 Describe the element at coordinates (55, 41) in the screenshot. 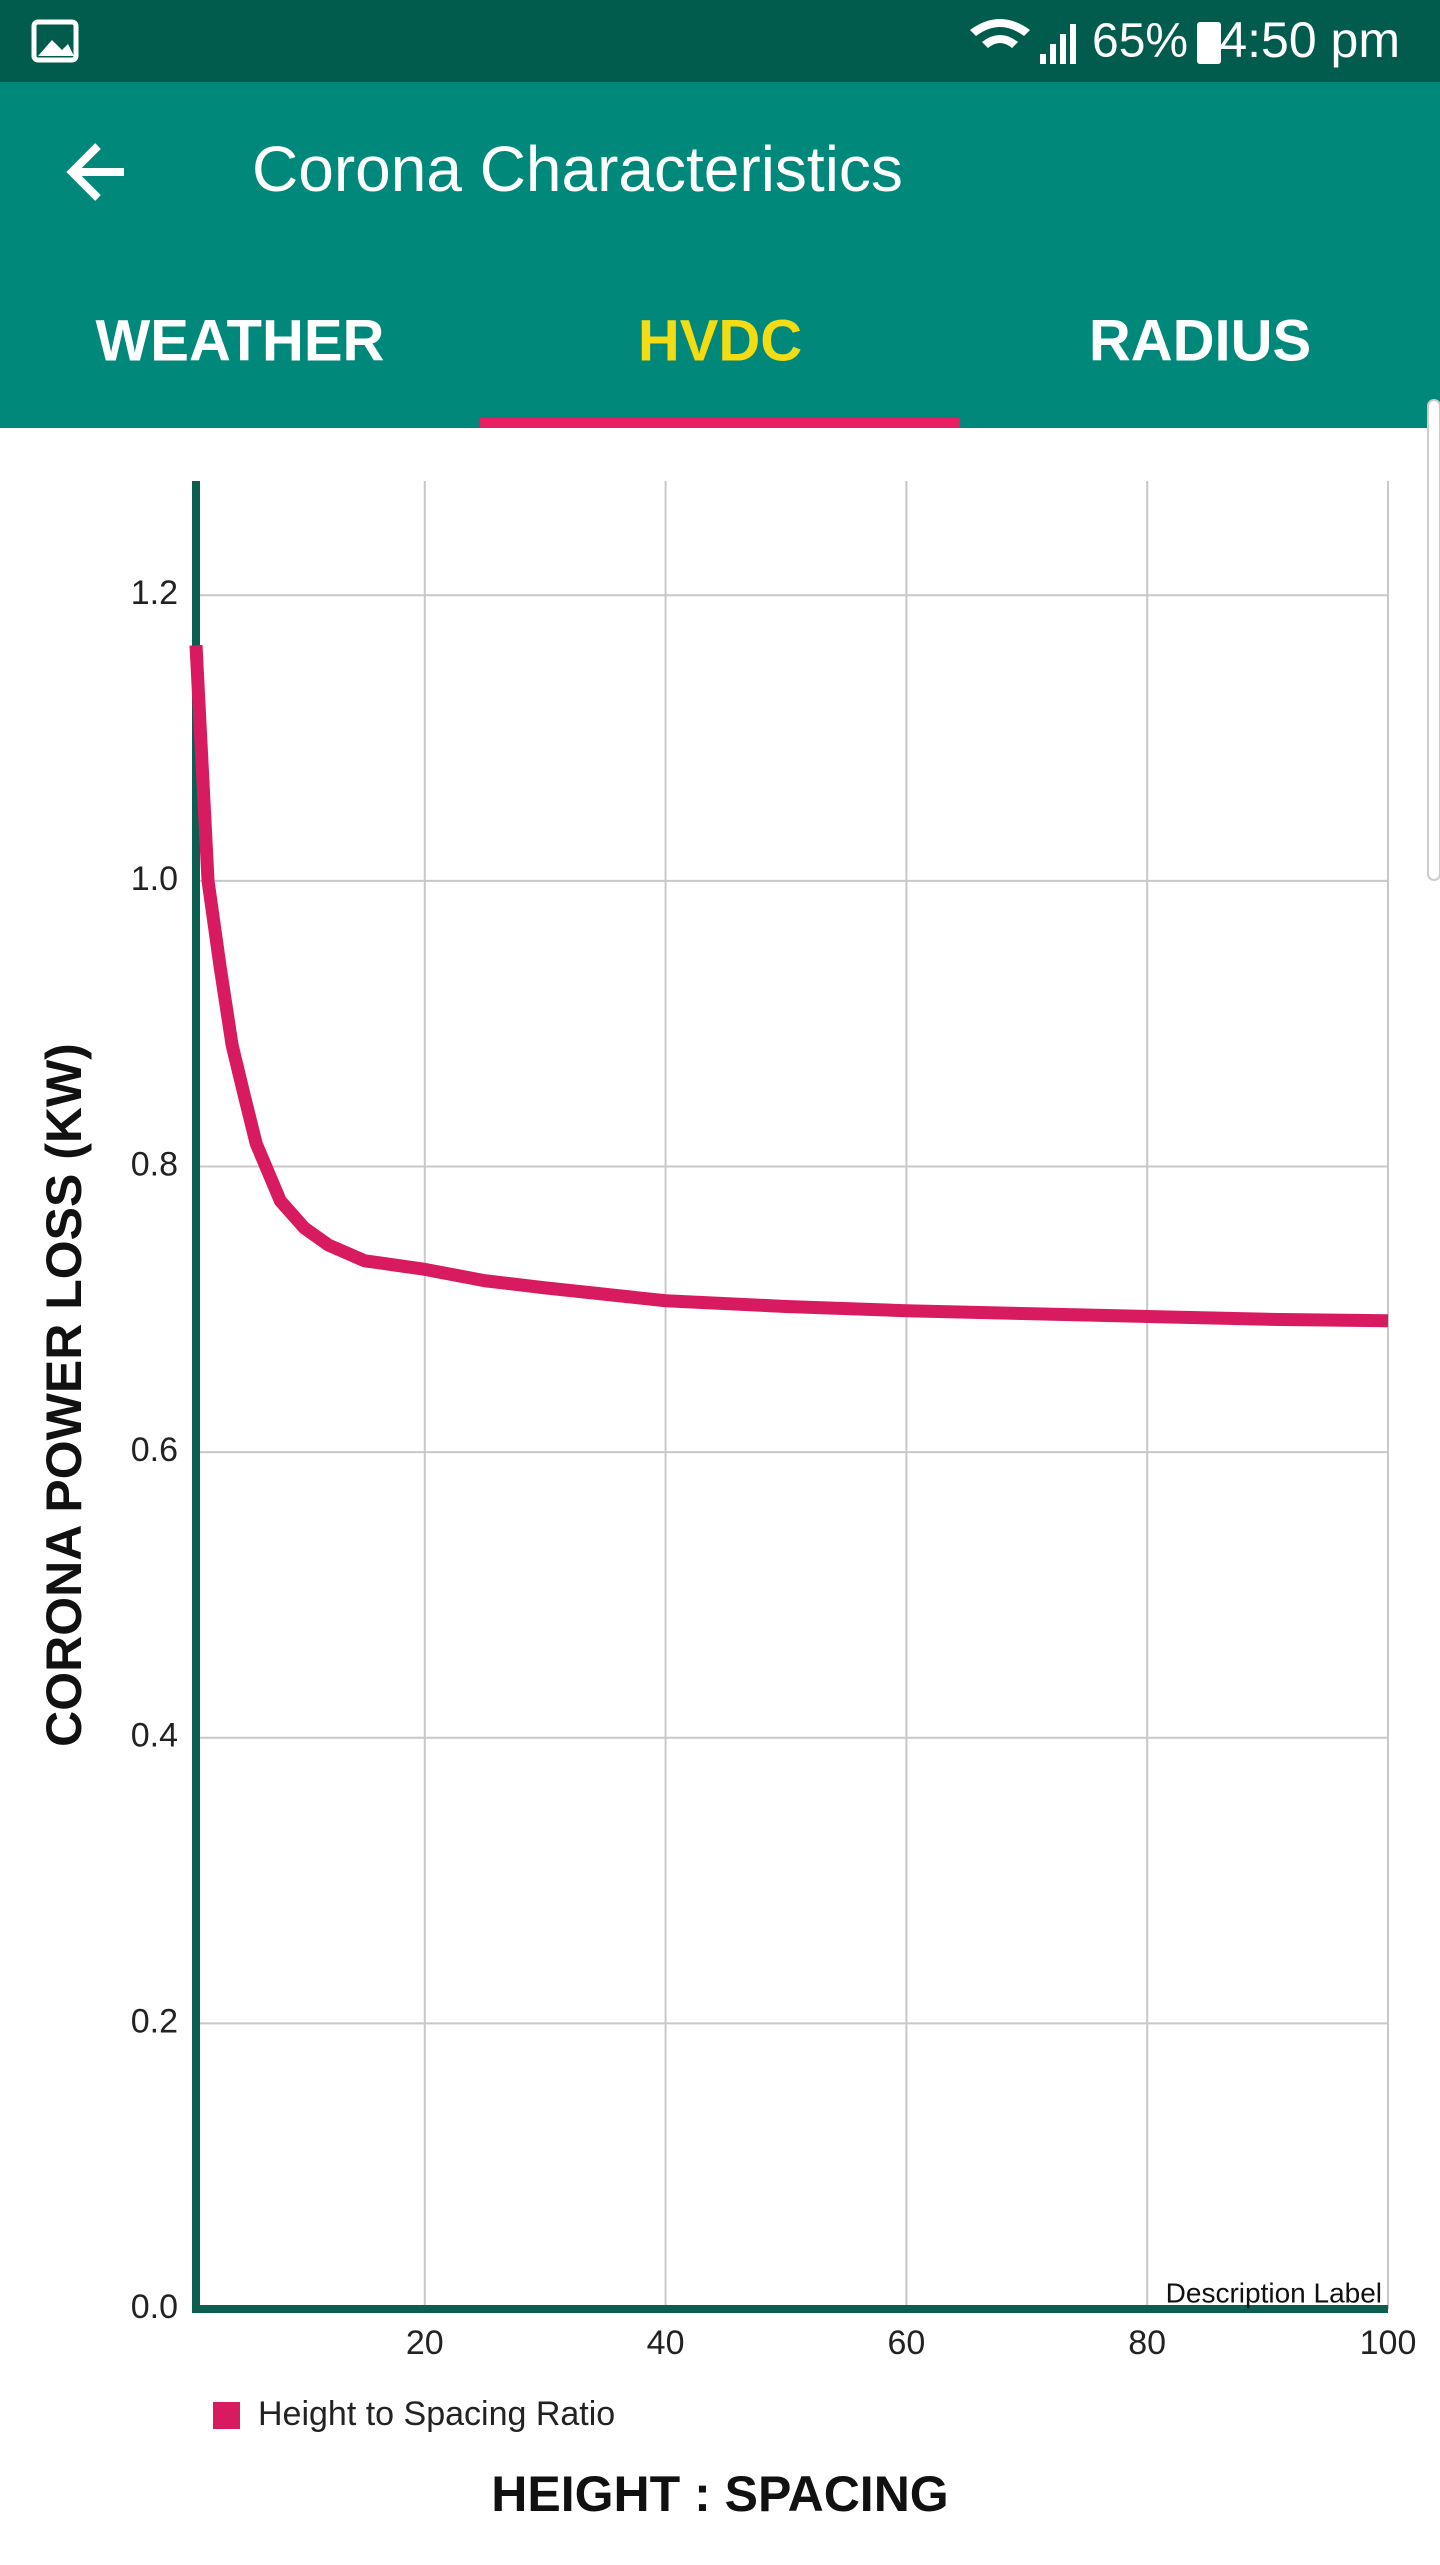

I see `gallery-icon` at that location.